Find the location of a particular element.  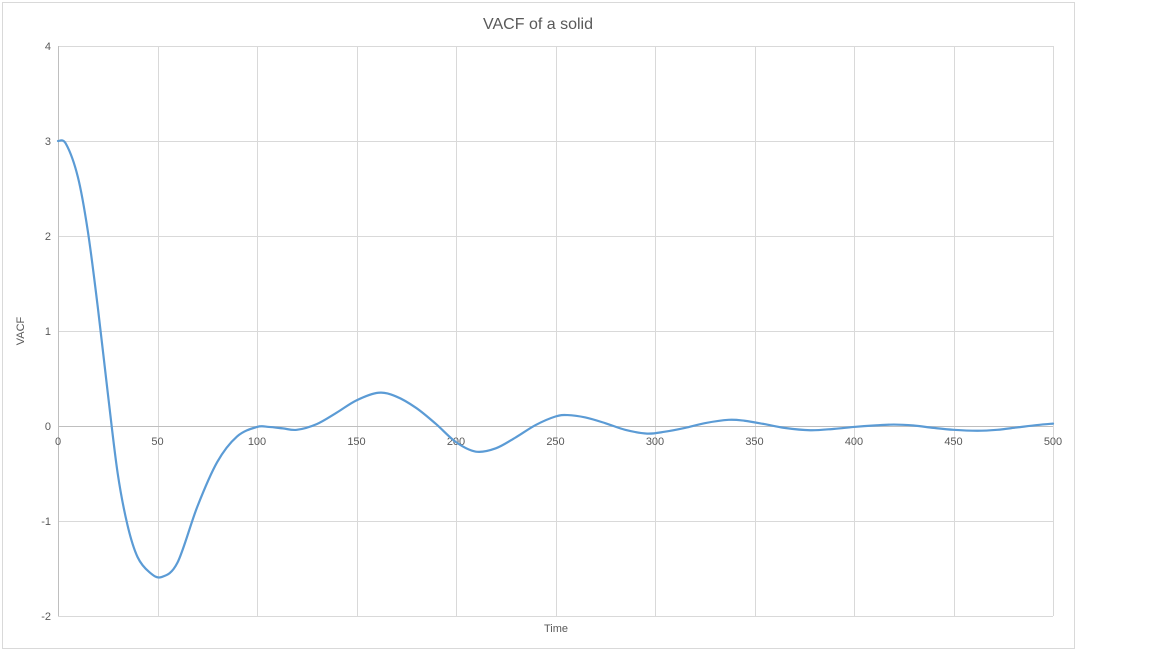

x-tick-label: 400 is located at coordinates (854, 442).